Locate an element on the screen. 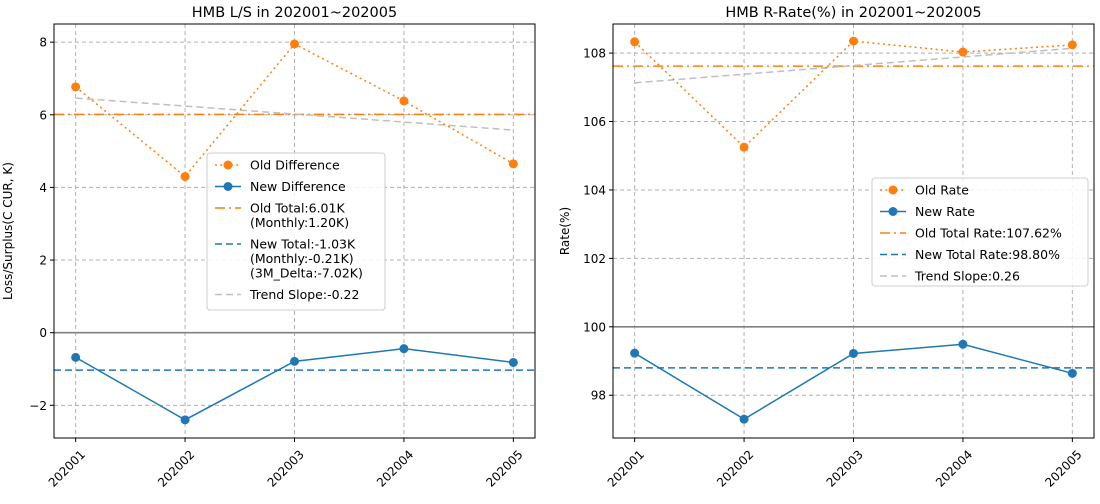 This screenshot has width=1100, height=504. y-axis-label: Rate(%) is located at coordinates (565, 231).